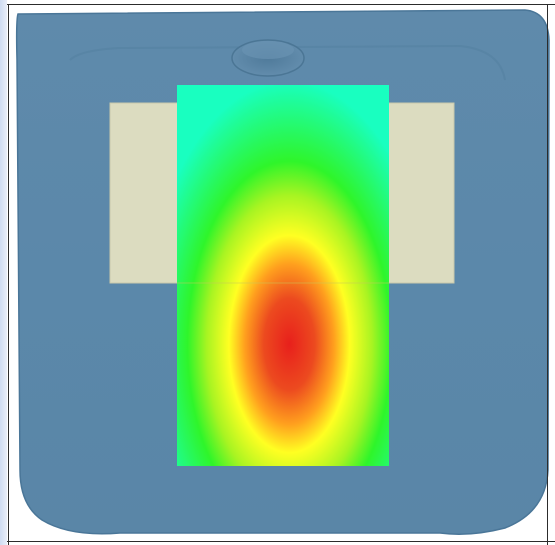 The width and height of the screenshot is (555, 545). What do you see at coordinates (268, 50) in the screenshot?
I see `shell-knob-top` at bounding box center [268, 50].